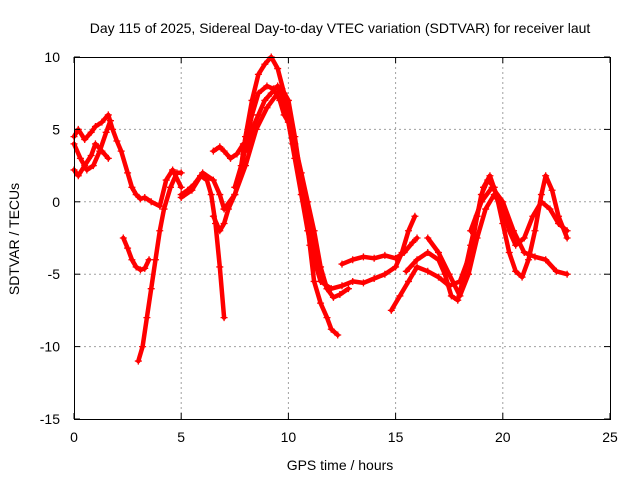  What do you see at coordinates (52, 57) in the screenshot?
I see `y-tick-label: 10` at bounding box center [52, 57].